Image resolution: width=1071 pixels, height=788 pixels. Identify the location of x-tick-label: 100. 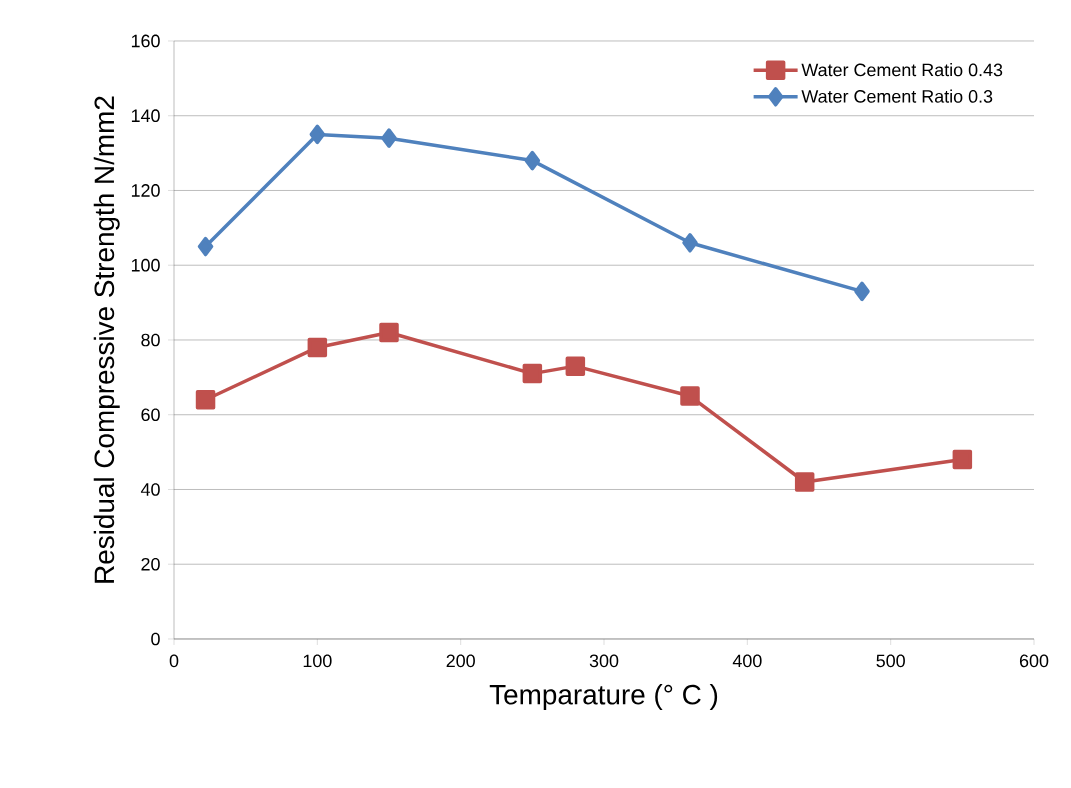
(317, 661).